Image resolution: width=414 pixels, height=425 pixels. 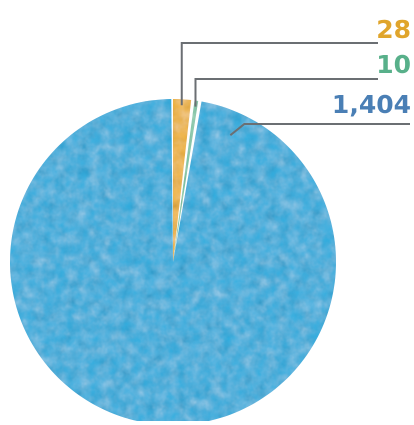 What do you see at coordinates (393, 64) in the screenshot?
I see `slice-label-10: 10` at bounding box center [393, 64].